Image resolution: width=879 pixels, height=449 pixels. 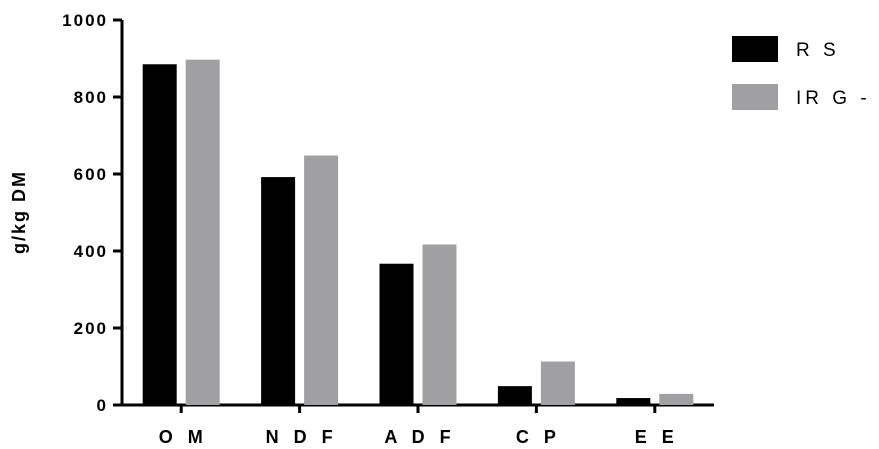 I want to click on y-axis: 0 200 400 600 800 1000, so click(x=93, y=213).